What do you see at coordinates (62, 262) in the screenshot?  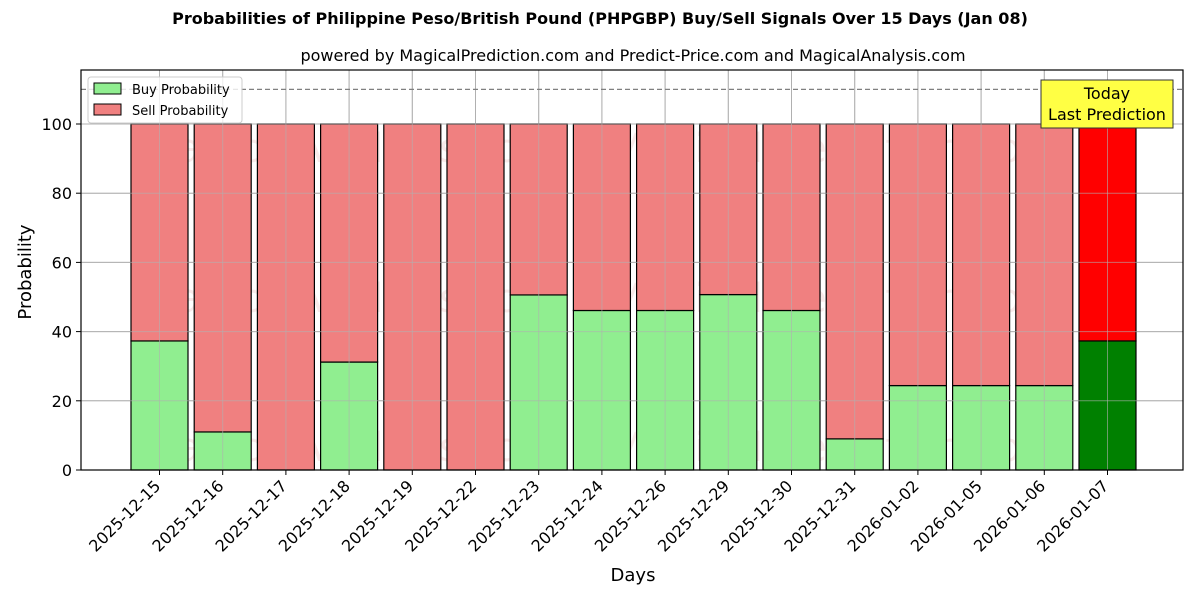 I see `y-tick-label: 60` at bounding box center [62, 262].